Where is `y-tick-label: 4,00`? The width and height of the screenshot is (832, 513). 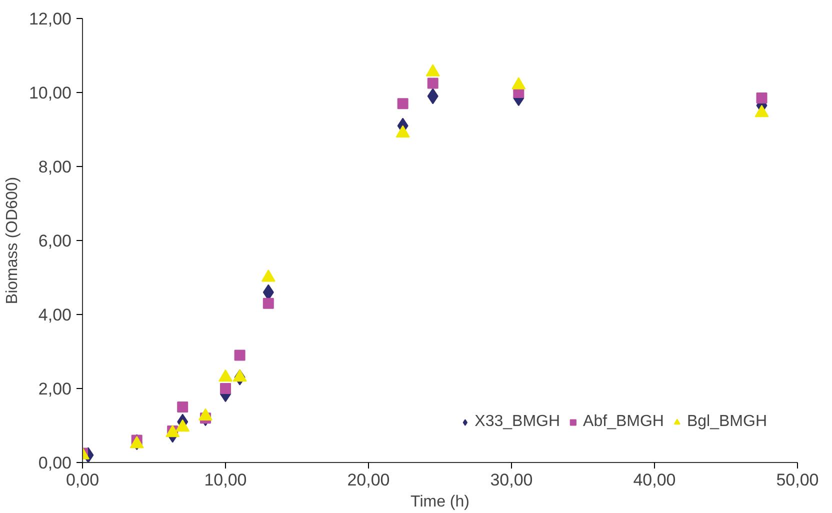 y-tick-label: 4,00 is located at coordinates (55, 315).